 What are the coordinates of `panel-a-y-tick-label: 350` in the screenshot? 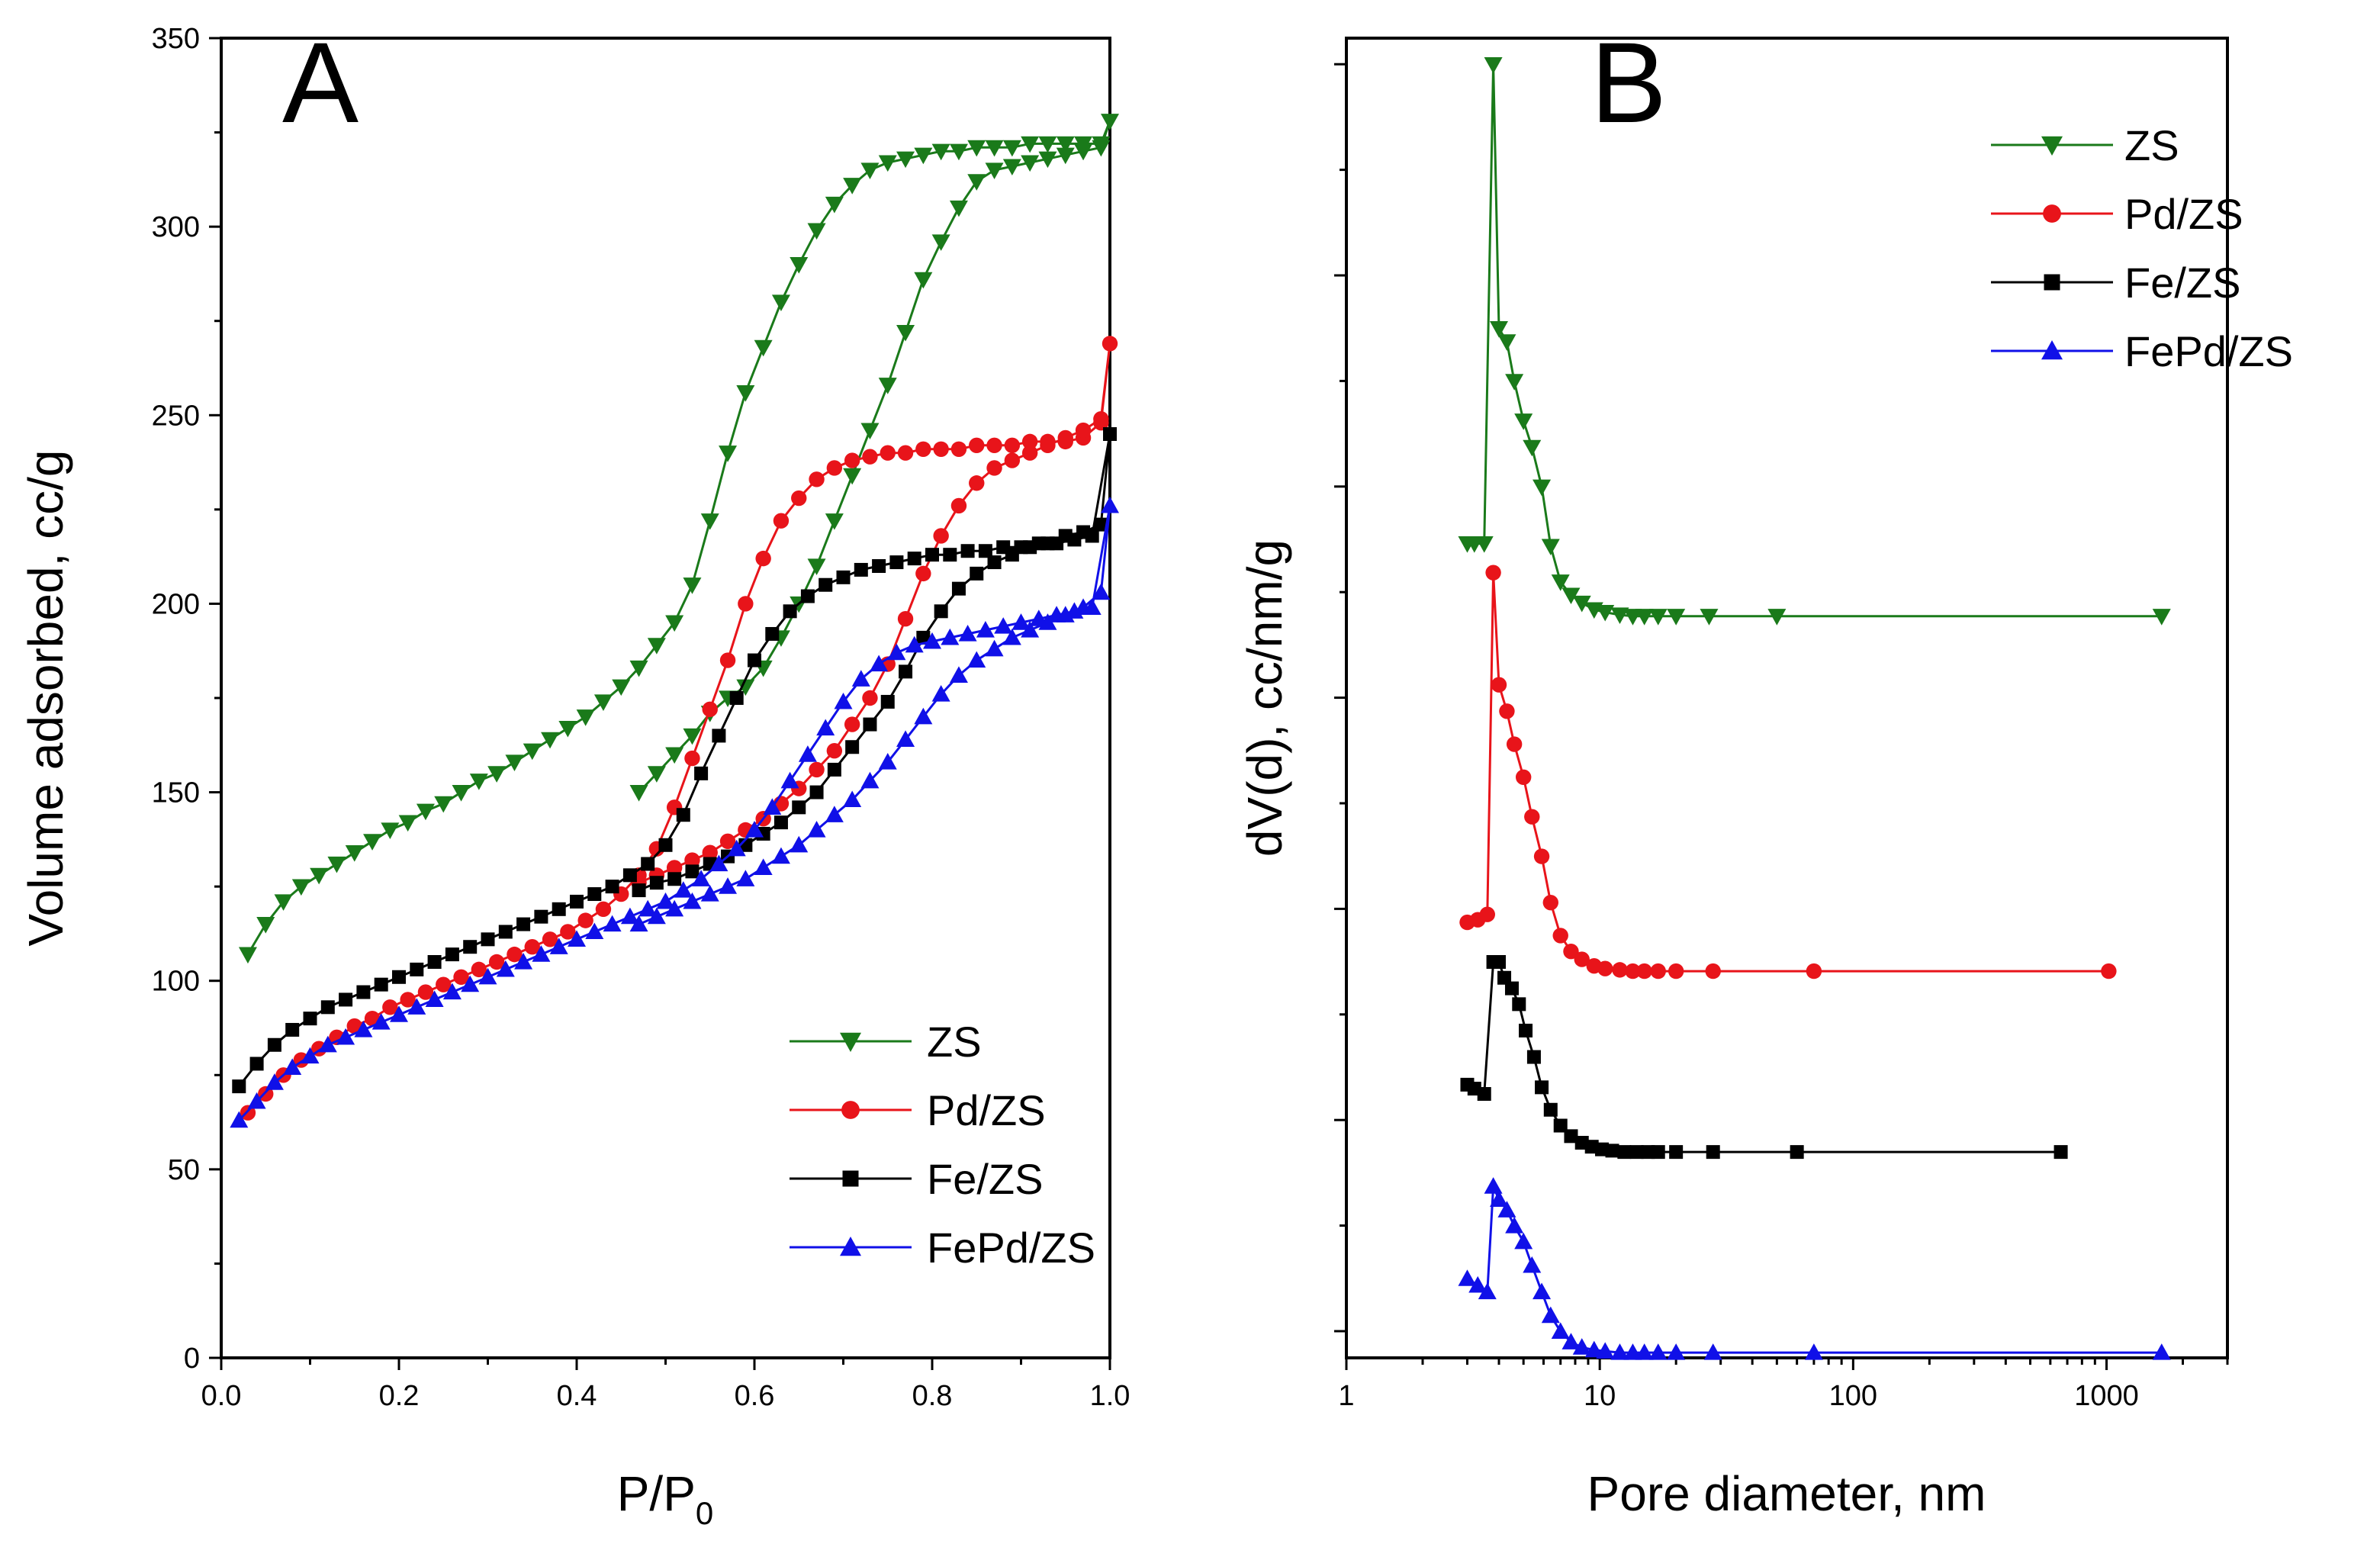 It's located at (176, 39).